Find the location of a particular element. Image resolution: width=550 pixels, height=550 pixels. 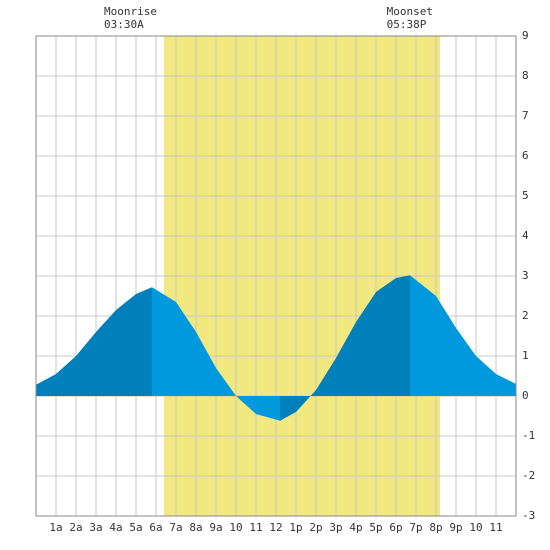

y-tick-label: 2 is located at coordinates (525, 315).